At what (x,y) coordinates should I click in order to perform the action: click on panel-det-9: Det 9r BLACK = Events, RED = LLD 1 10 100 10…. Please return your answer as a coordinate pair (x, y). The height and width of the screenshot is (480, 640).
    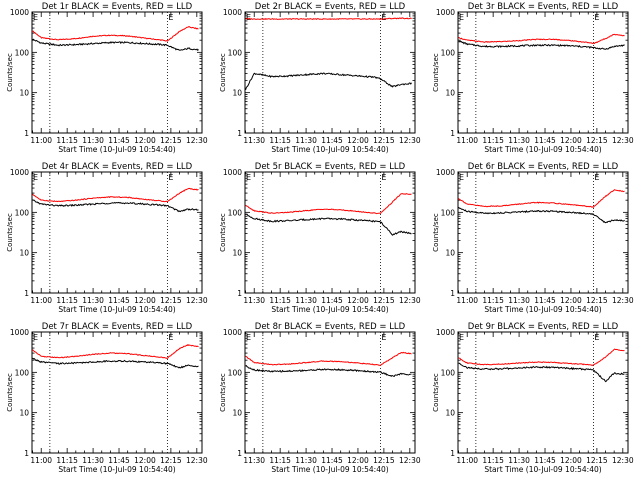
    Looking at the image, I should click on (533, 398).